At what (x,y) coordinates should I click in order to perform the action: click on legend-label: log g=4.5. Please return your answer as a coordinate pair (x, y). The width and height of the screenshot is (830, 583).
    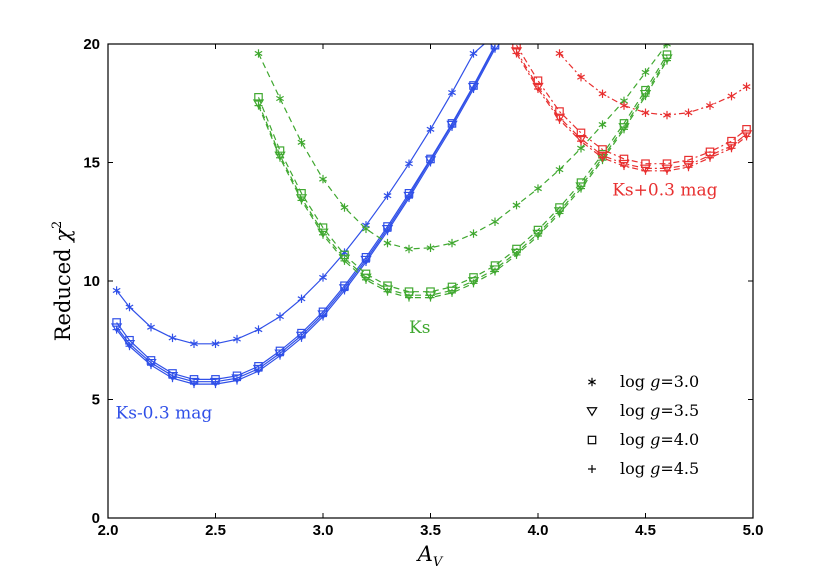
    Looking at the image, I should click on (659, 468).